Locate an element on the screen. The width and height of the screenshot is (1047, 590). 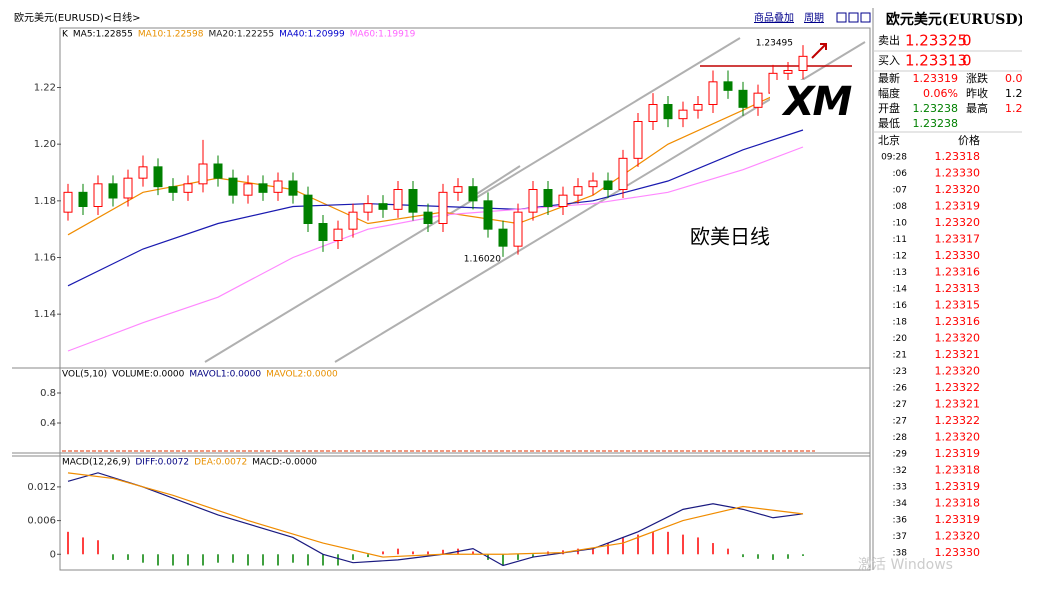
legend-entry: MA40:1.20999 is located at coordinates (312, 35).